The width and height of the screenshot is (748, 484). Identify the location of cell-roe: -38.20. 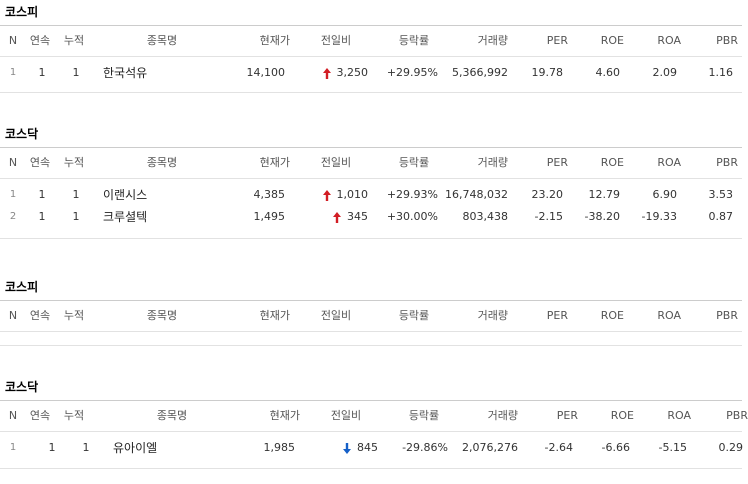
(602, 216).